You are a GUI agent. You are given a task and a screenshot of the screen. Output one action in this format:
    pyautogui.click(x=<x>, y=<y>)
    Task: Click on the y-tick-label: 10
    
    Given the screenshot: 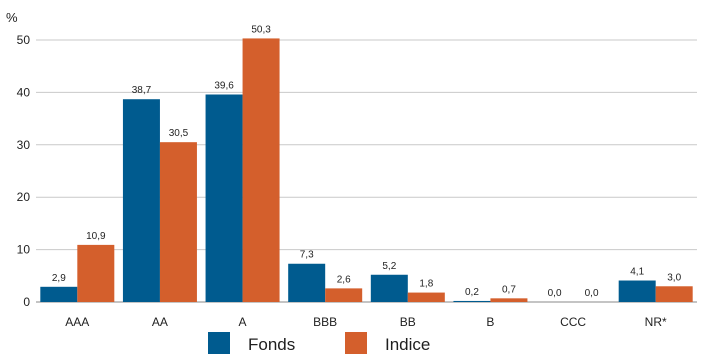 What is the action you would take?
    pyautogui.click(x=24, y=250)
    